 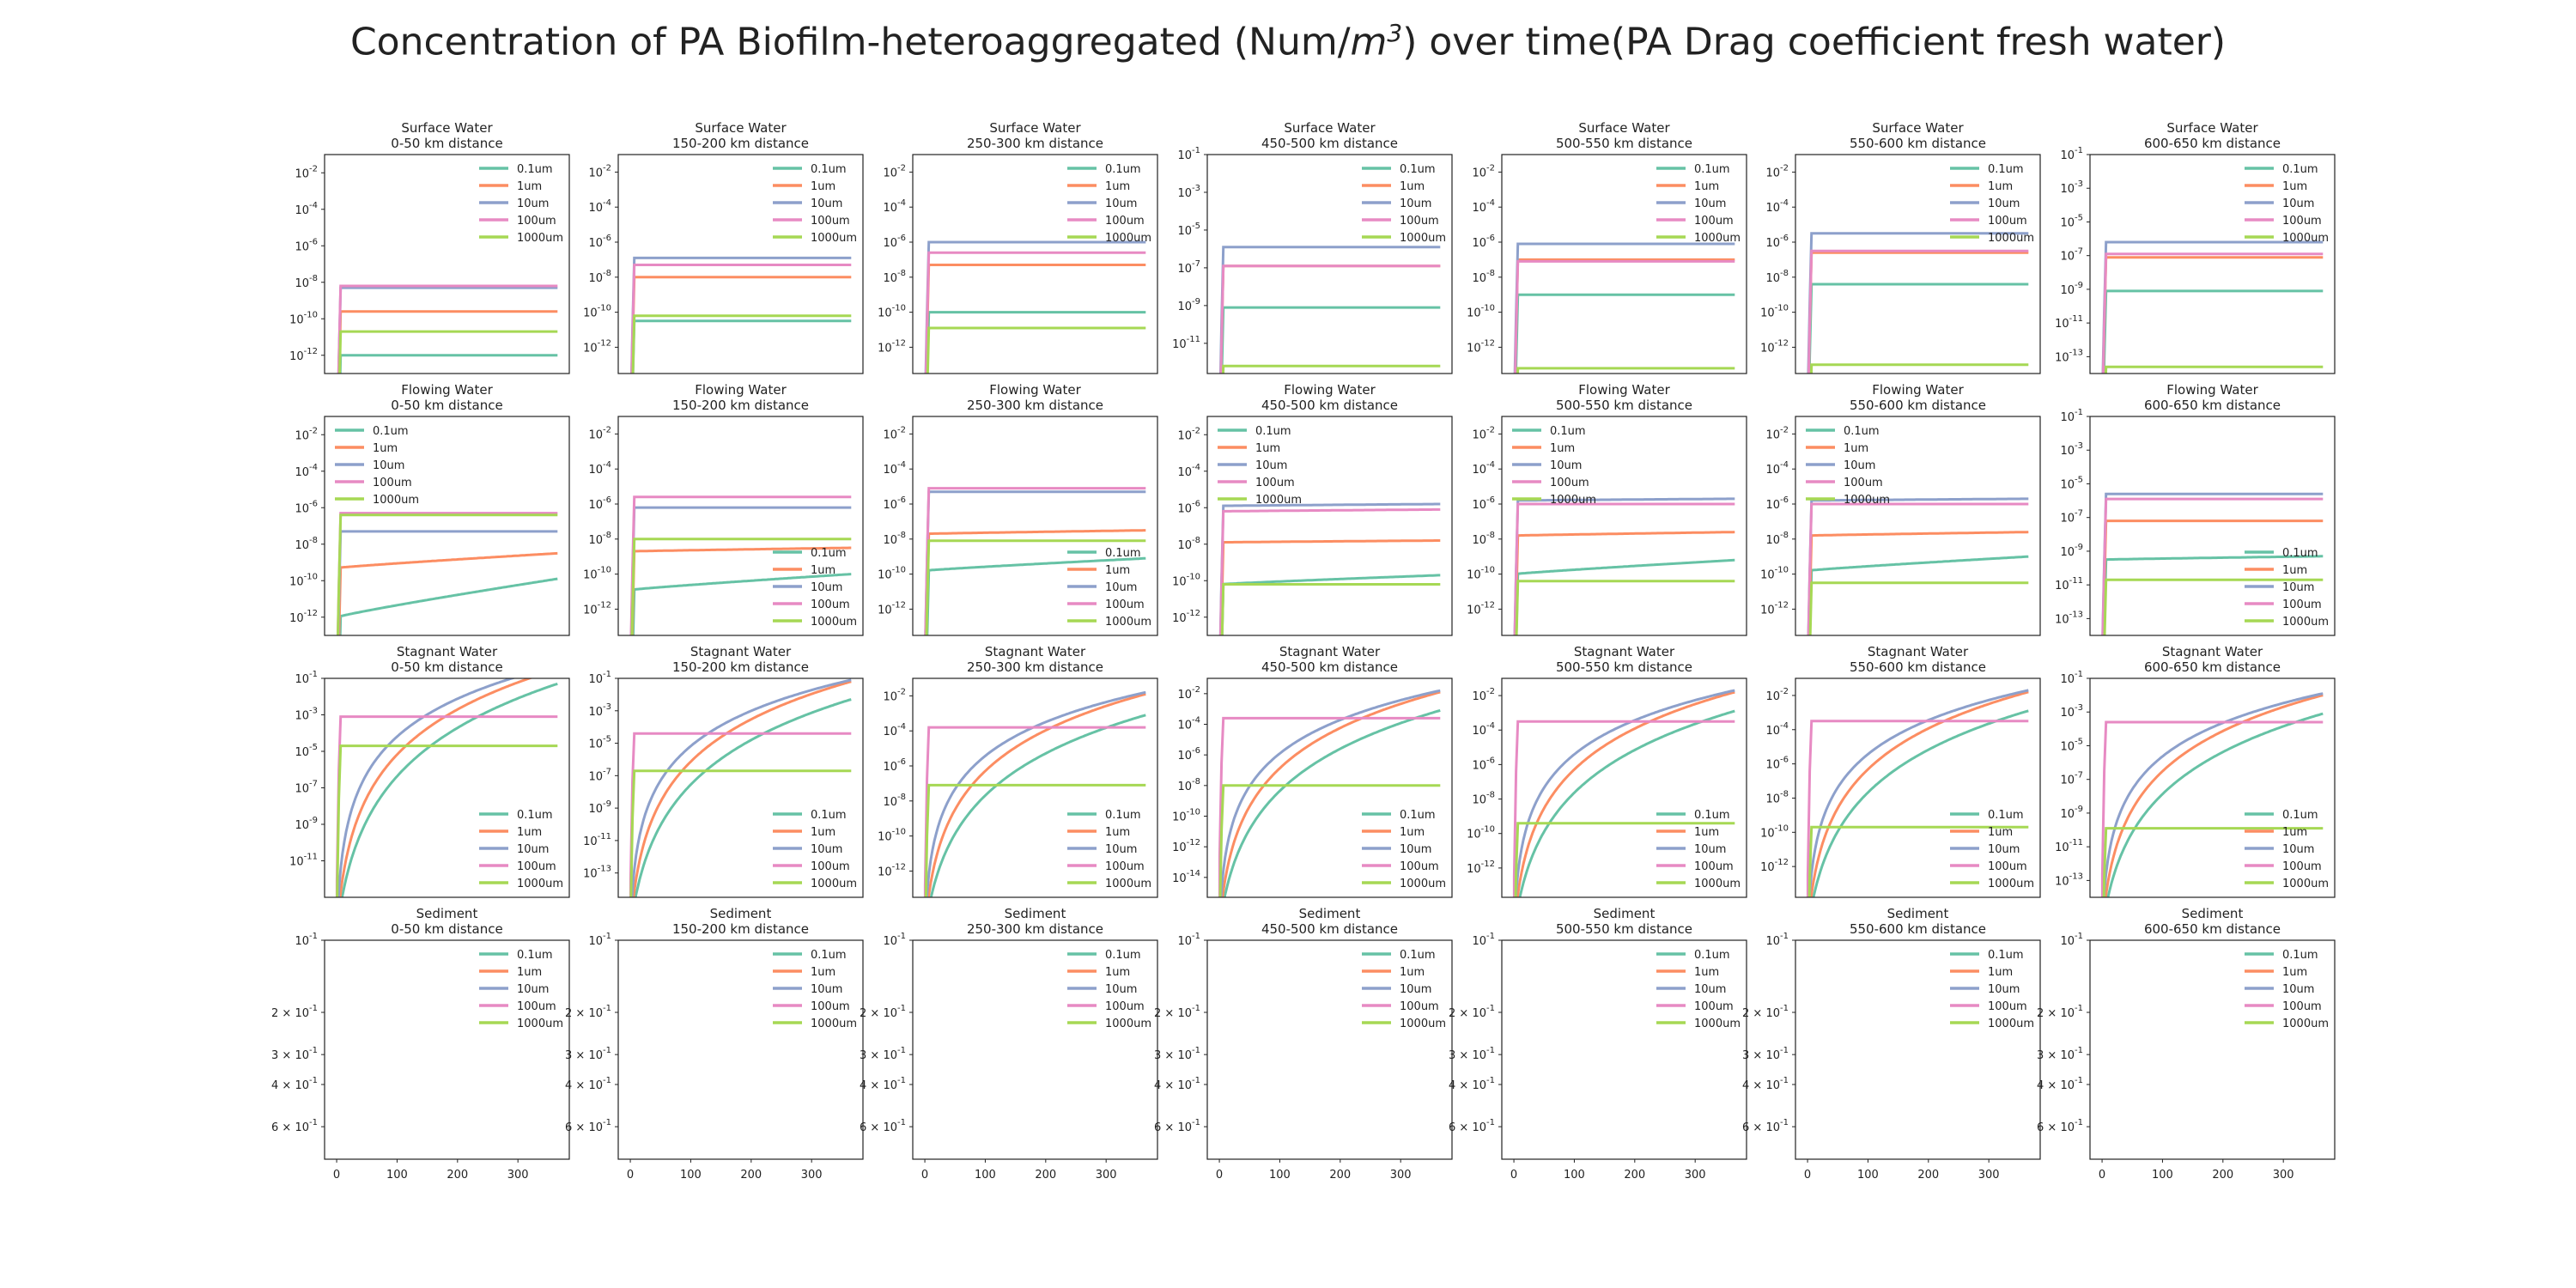 What do you see at coordinates (1107, 1175) in the screenshot?
I see `x-tick-label: 300` at bounding box center [1107, 1175].